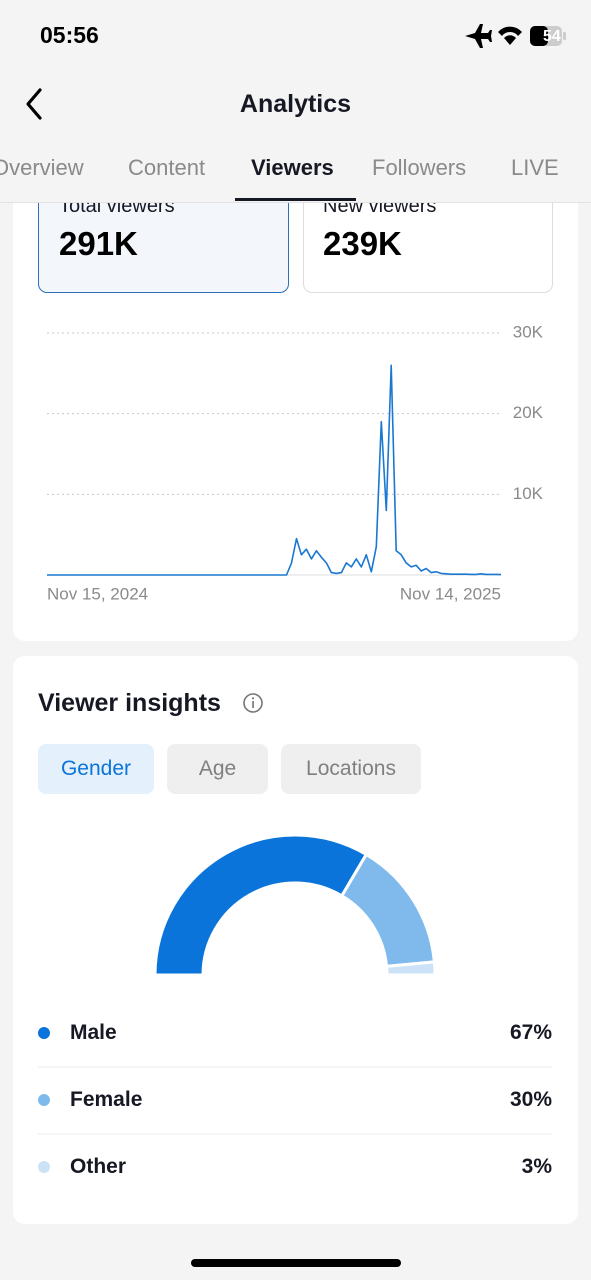 This screenshot has width=591, height=1280. What do you see at coordinates (351, 769) in the screenshot?
I see `filter-pill: Locations` at bounding box center [351, 769].